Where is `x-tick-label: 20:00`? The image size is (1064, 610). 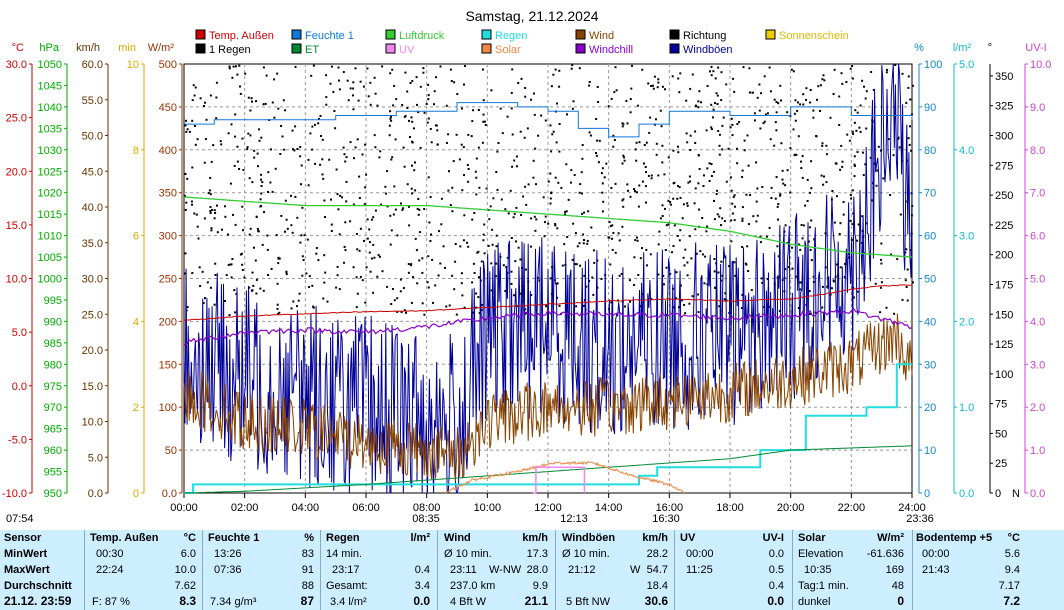 x-tick-label: 20:00 is located at coordinates (791, 508).